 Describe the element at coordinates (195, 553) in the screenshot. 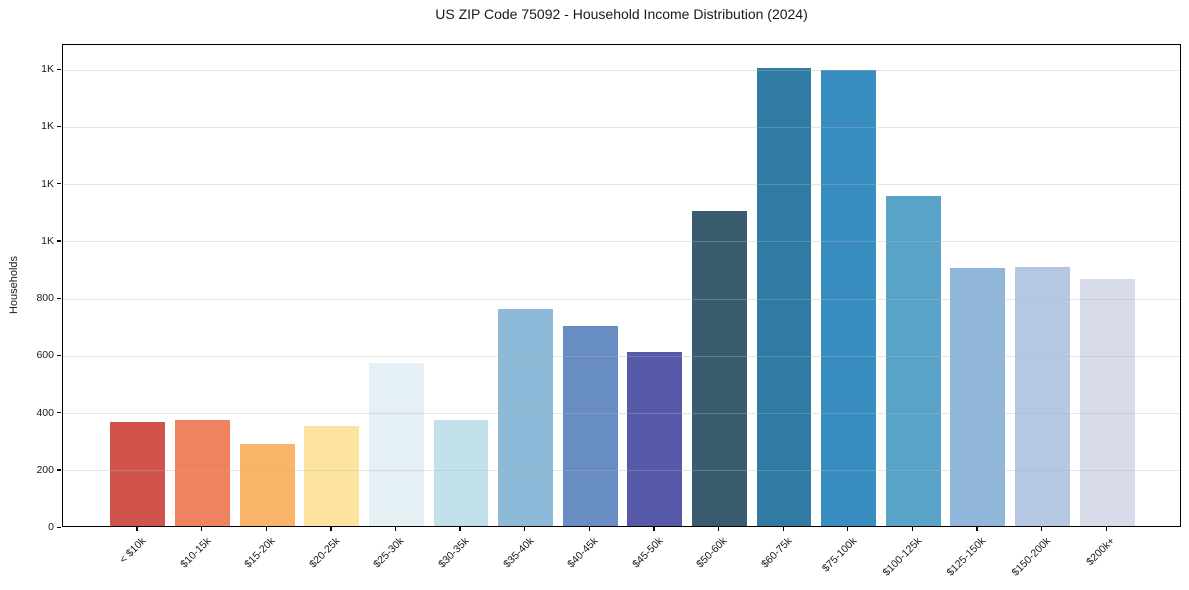

I see `x-tick-label-text: $10-15k` at that location.